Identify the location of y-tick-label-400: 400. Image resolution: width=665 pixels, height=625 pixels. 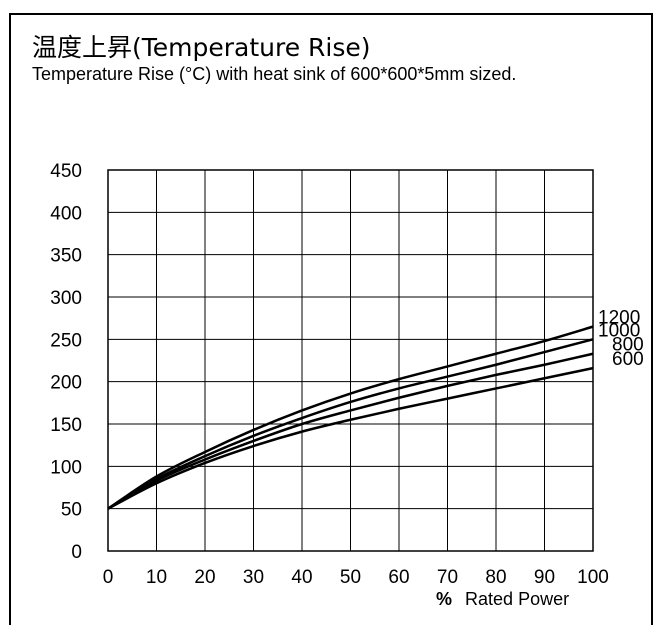
(66, 213).